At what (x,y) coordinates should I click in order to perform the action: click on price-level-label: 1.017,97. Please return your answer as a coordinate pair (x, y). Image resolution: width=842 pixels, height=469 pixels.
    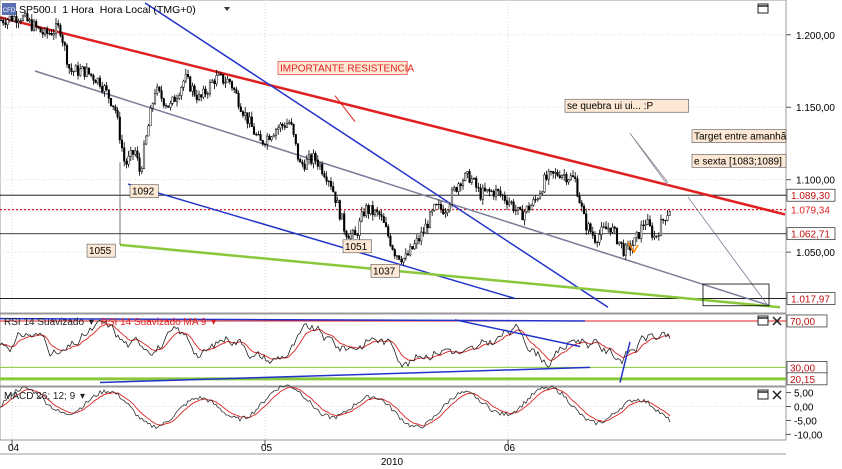
    Looking at the image, I should click on (810, 300).